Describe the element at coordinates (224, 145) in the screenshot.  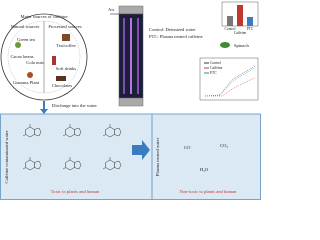
I see `product: CO₂` at that location.